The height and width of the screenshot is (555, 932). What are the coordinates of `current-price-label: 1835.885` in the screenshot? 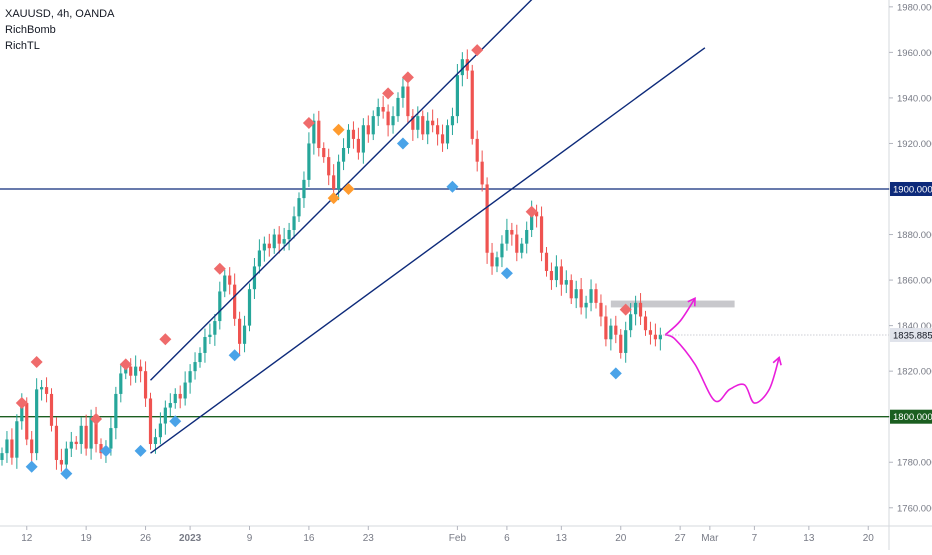 It's located at (912, 335).